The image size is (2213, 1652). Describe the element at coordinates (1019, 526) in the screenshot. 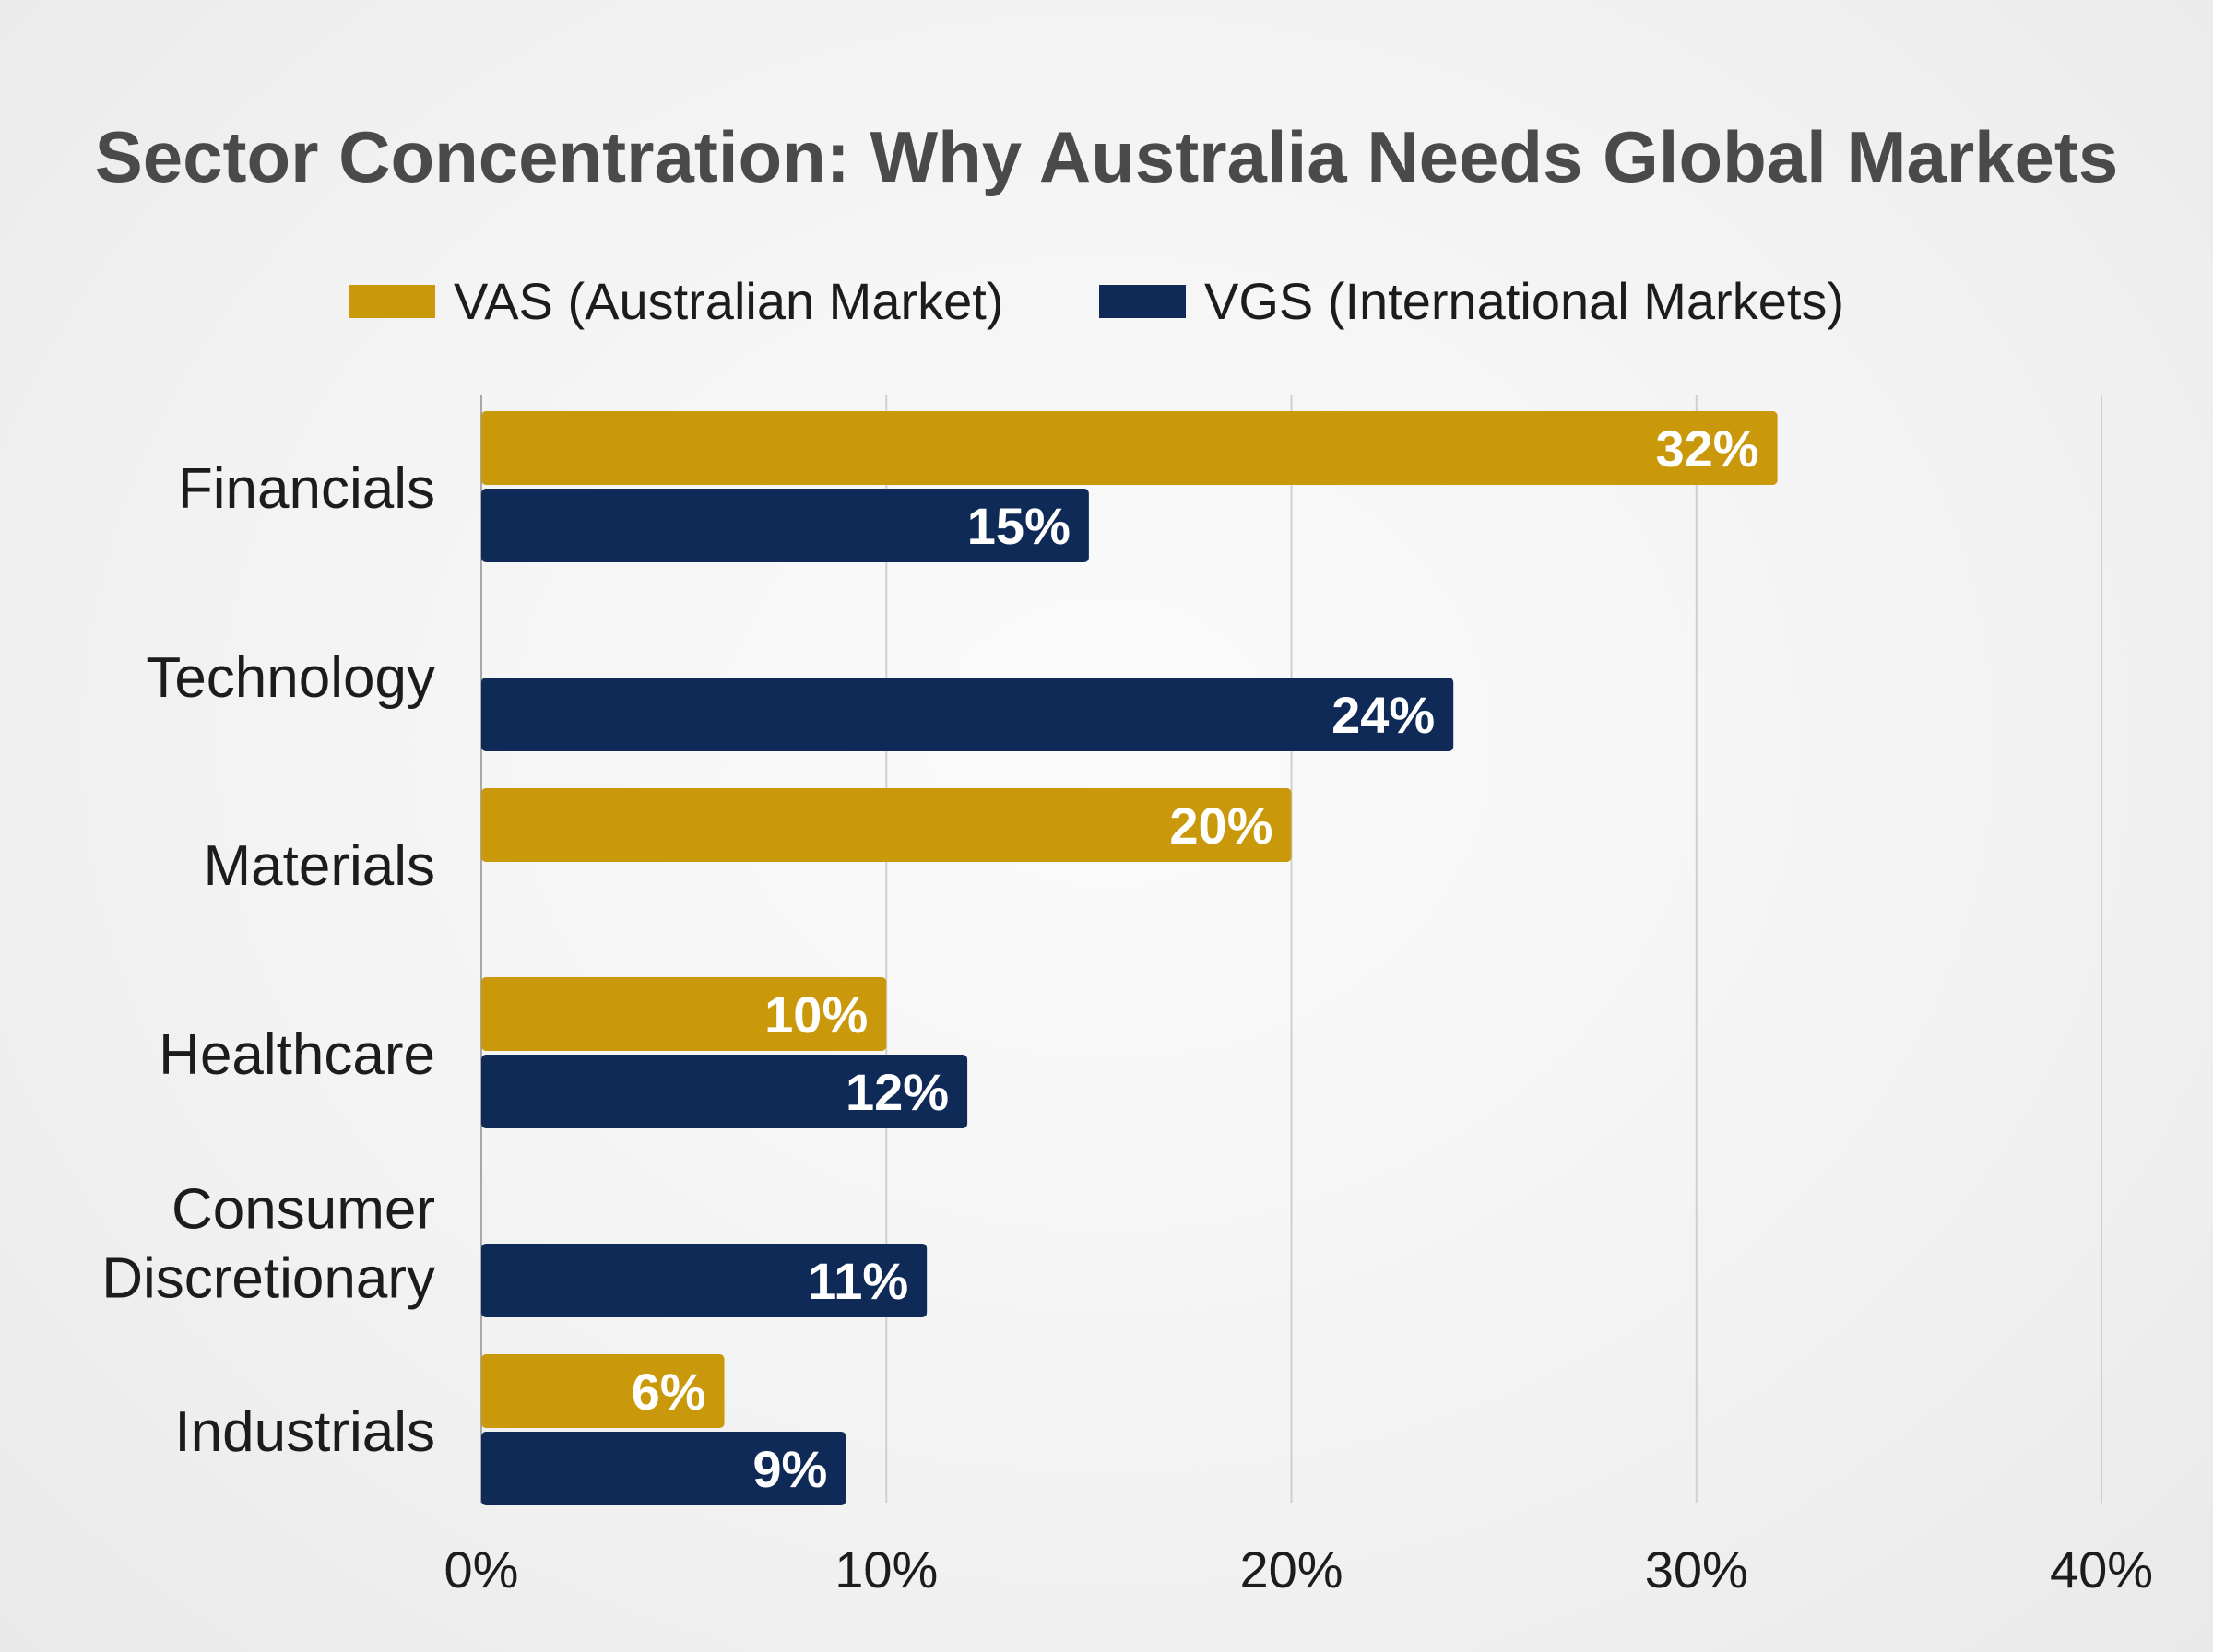

I see `bar-label-financials-vgs: 15%` at that location.